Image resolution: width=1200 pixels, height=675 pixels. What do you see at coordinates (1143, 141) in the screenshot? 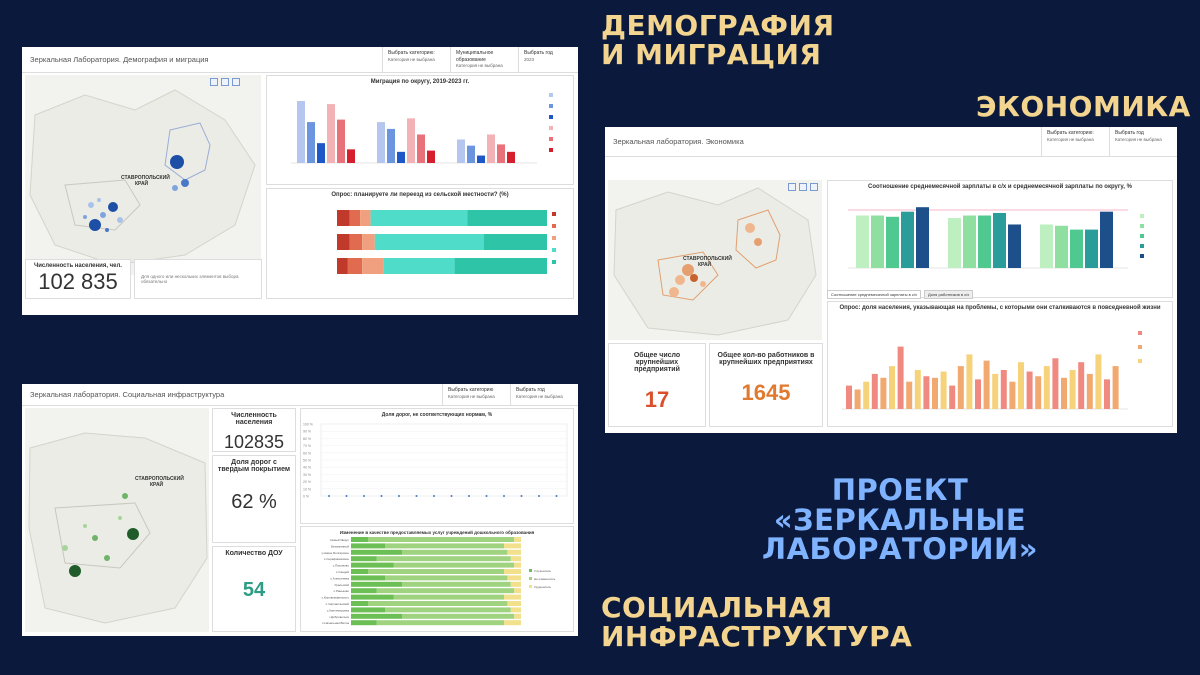
I see `economy-select-year: Выбрать год Категория не выбрана` at bounding box center [1143, 141].